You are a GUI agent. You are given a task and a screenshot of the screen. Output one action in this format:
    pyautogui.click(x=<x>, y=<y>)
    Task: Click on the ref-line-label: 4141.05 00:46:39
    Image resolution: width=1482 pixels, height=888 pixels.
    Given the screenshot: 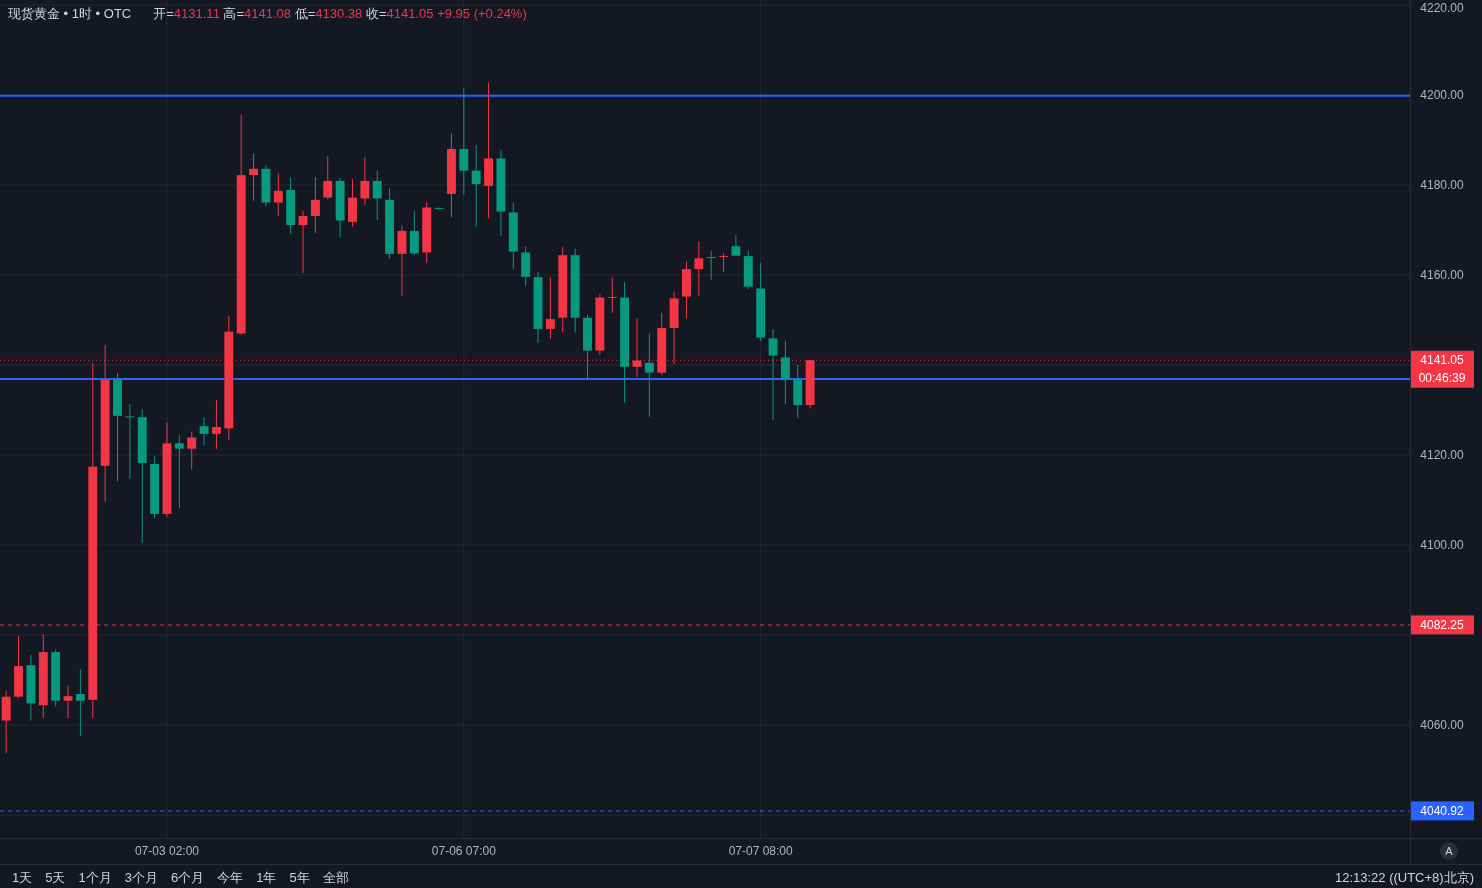 What is the action you would take?
    pyautogui.click(x=1442, y=369)
    